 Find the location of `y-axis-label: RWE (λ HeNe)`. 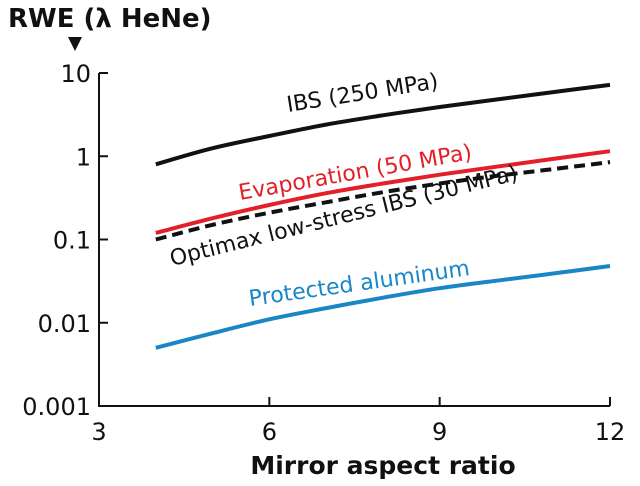

y-axis-label: RWE (λ HeNe) is located at coordinates (110, 19).